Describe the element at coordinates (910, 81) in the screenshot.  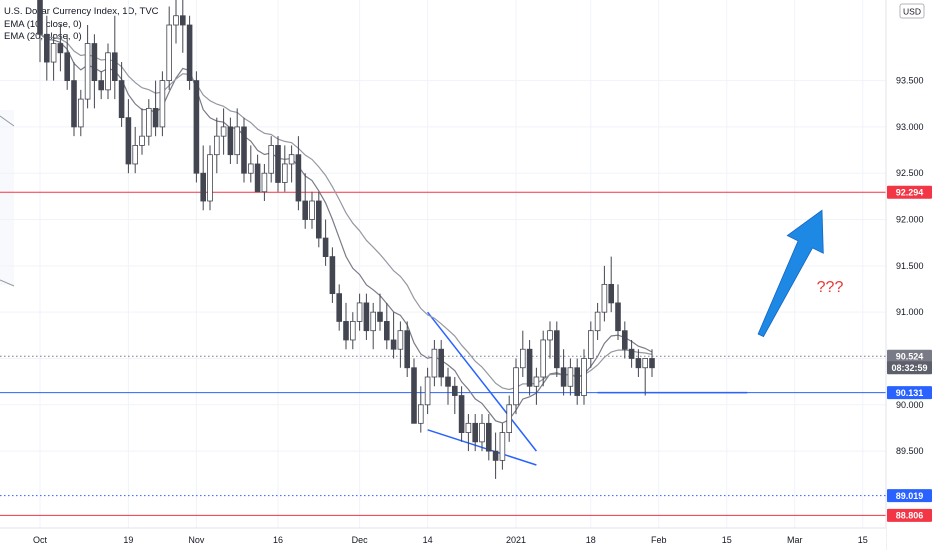
I see `price-tick-label: 93.500` at that location.